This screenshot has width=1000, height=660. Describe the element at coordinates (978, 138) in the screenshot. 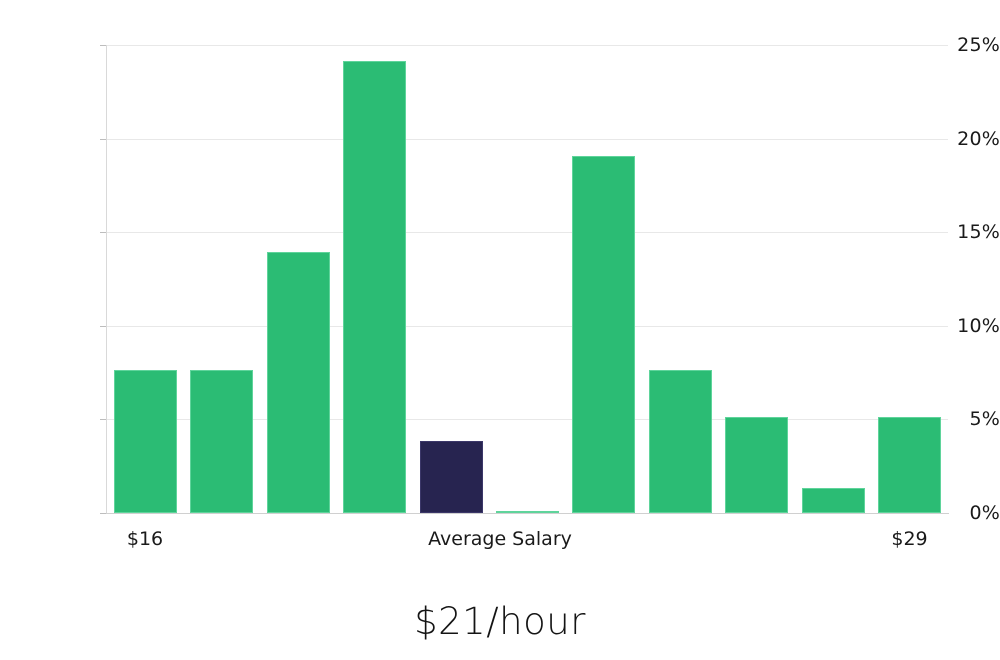

I see `y-axis-tick-label: 20%` at that location.